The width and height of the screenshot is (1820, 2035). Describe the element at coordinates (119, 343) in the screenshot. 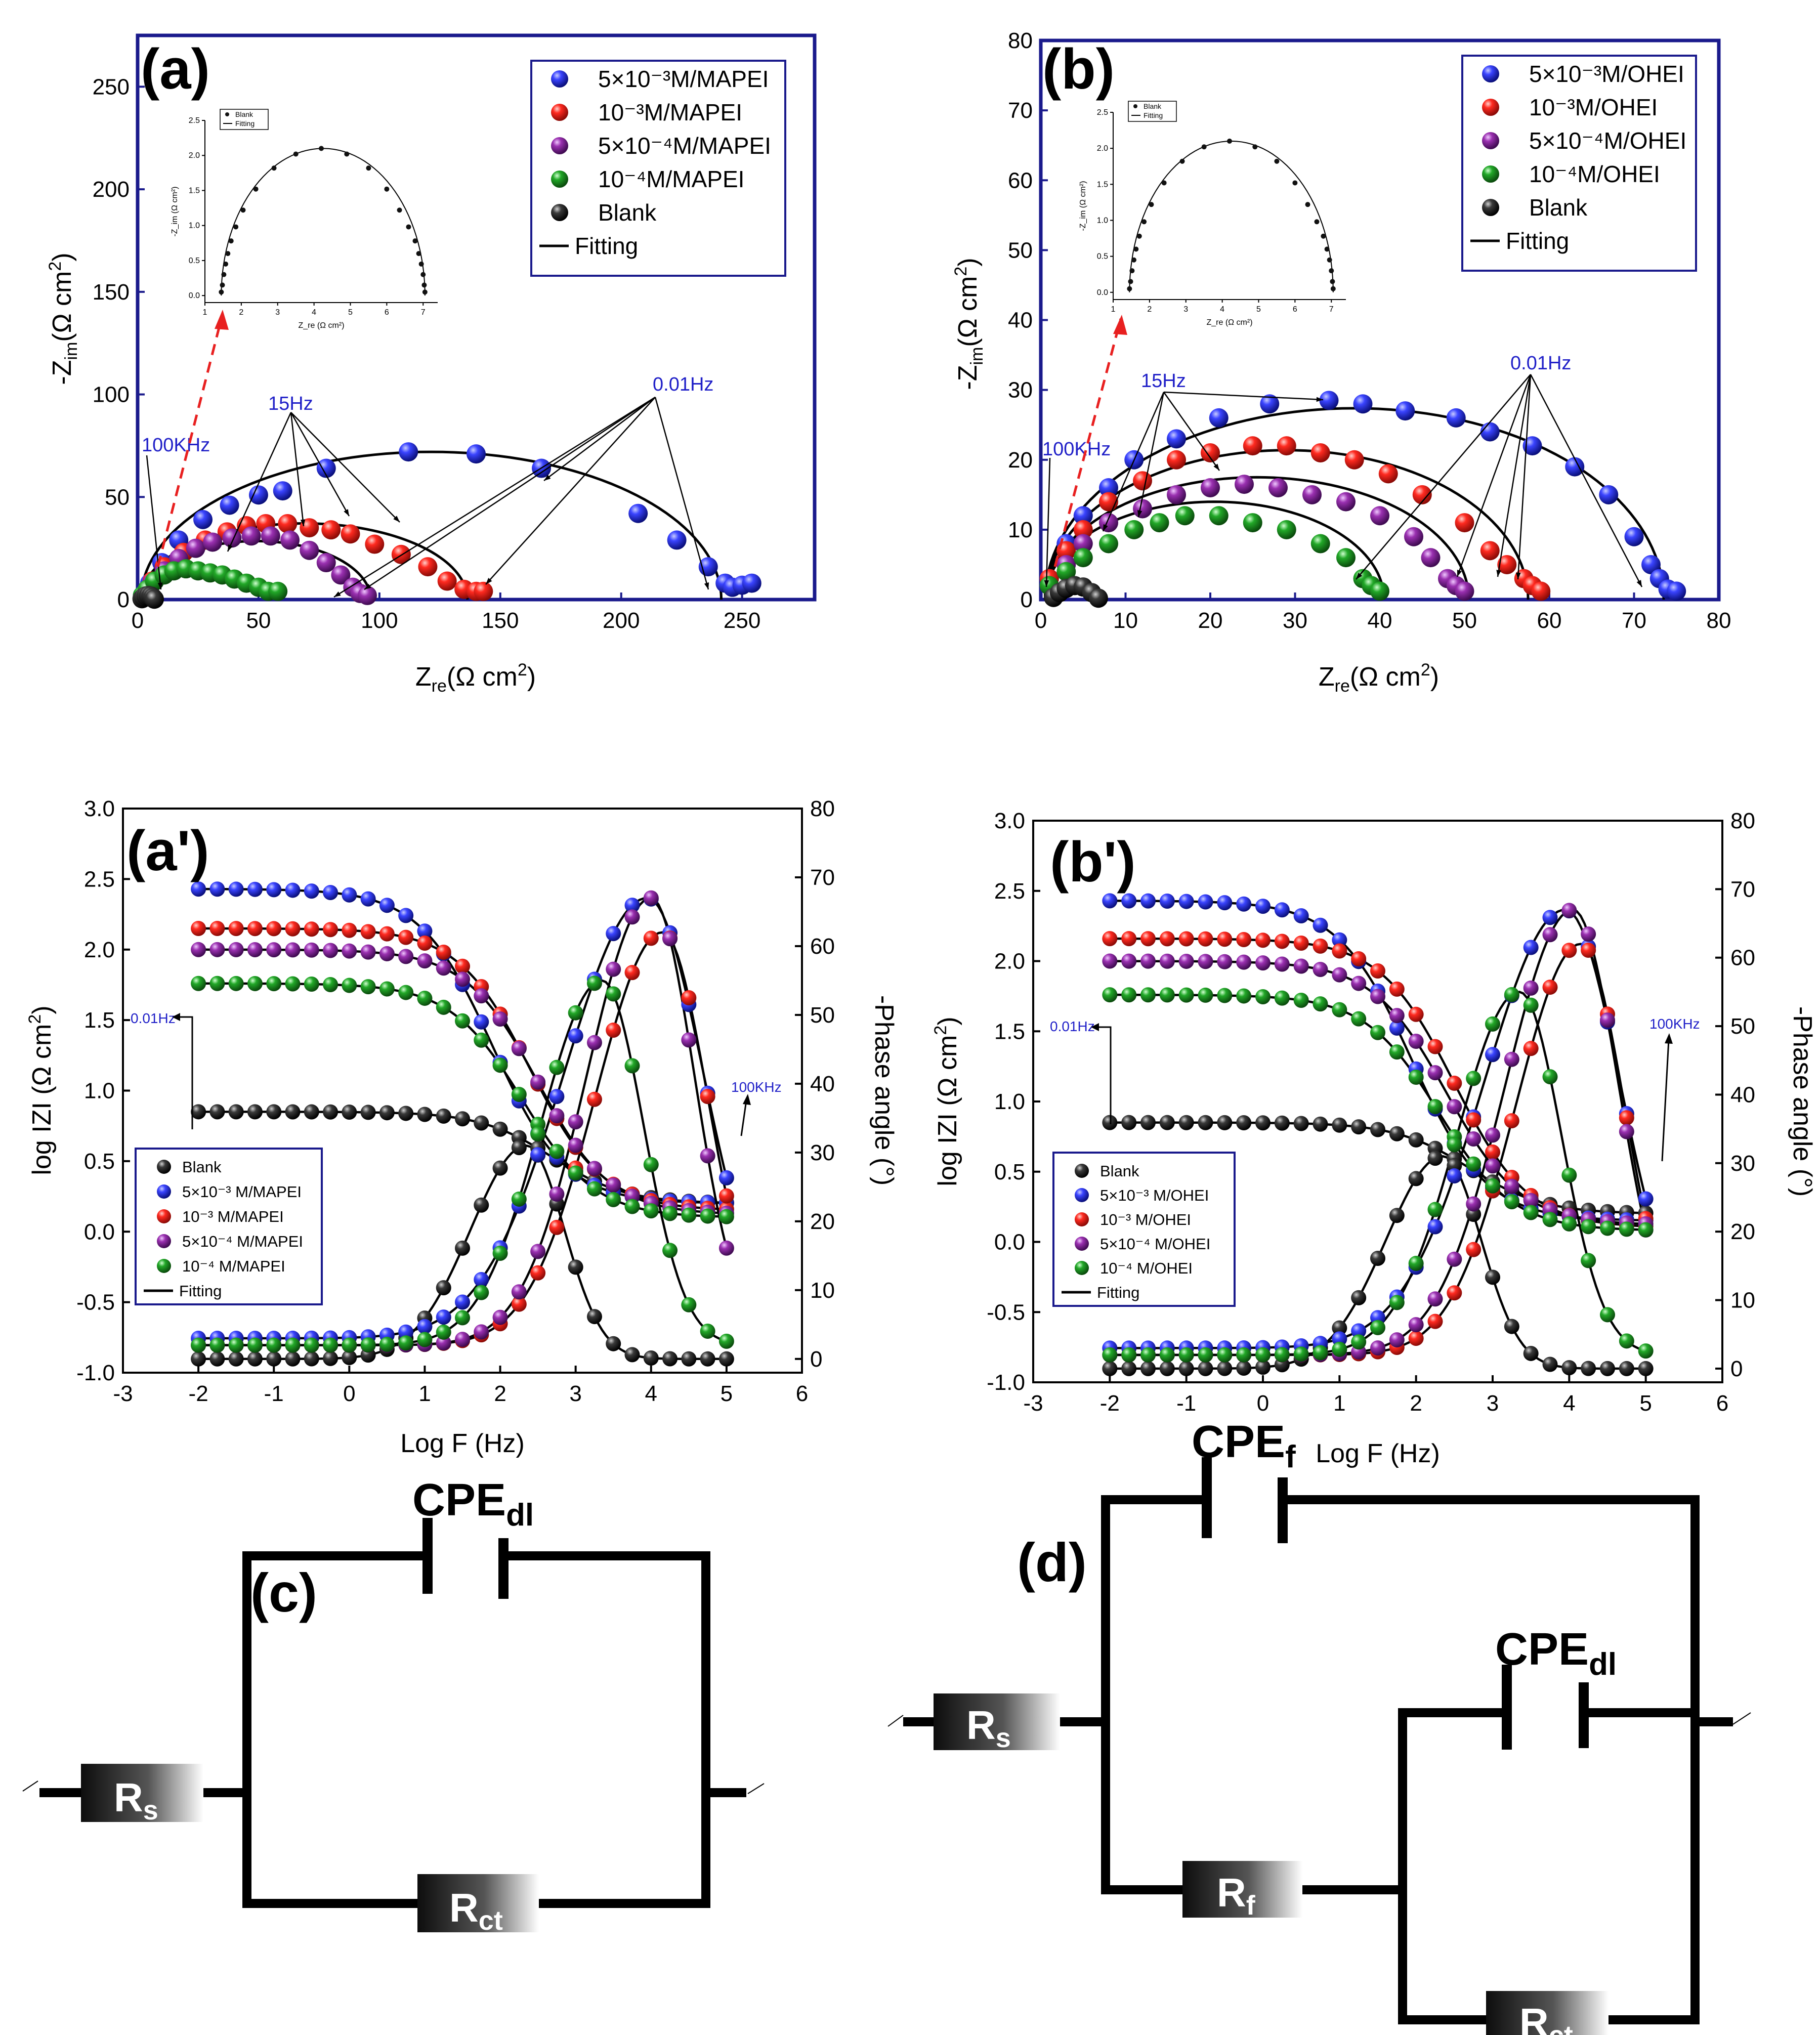

I see `y-ticks: 0 50 100 150 200 250` at that location.